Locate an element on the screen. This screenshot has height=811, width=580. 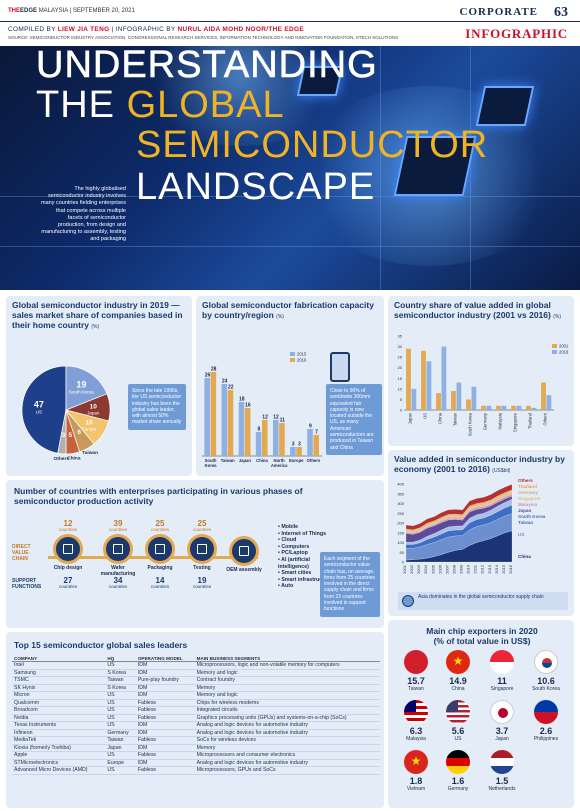
table-cell: Broadcom is located at coordinates (59, 710).